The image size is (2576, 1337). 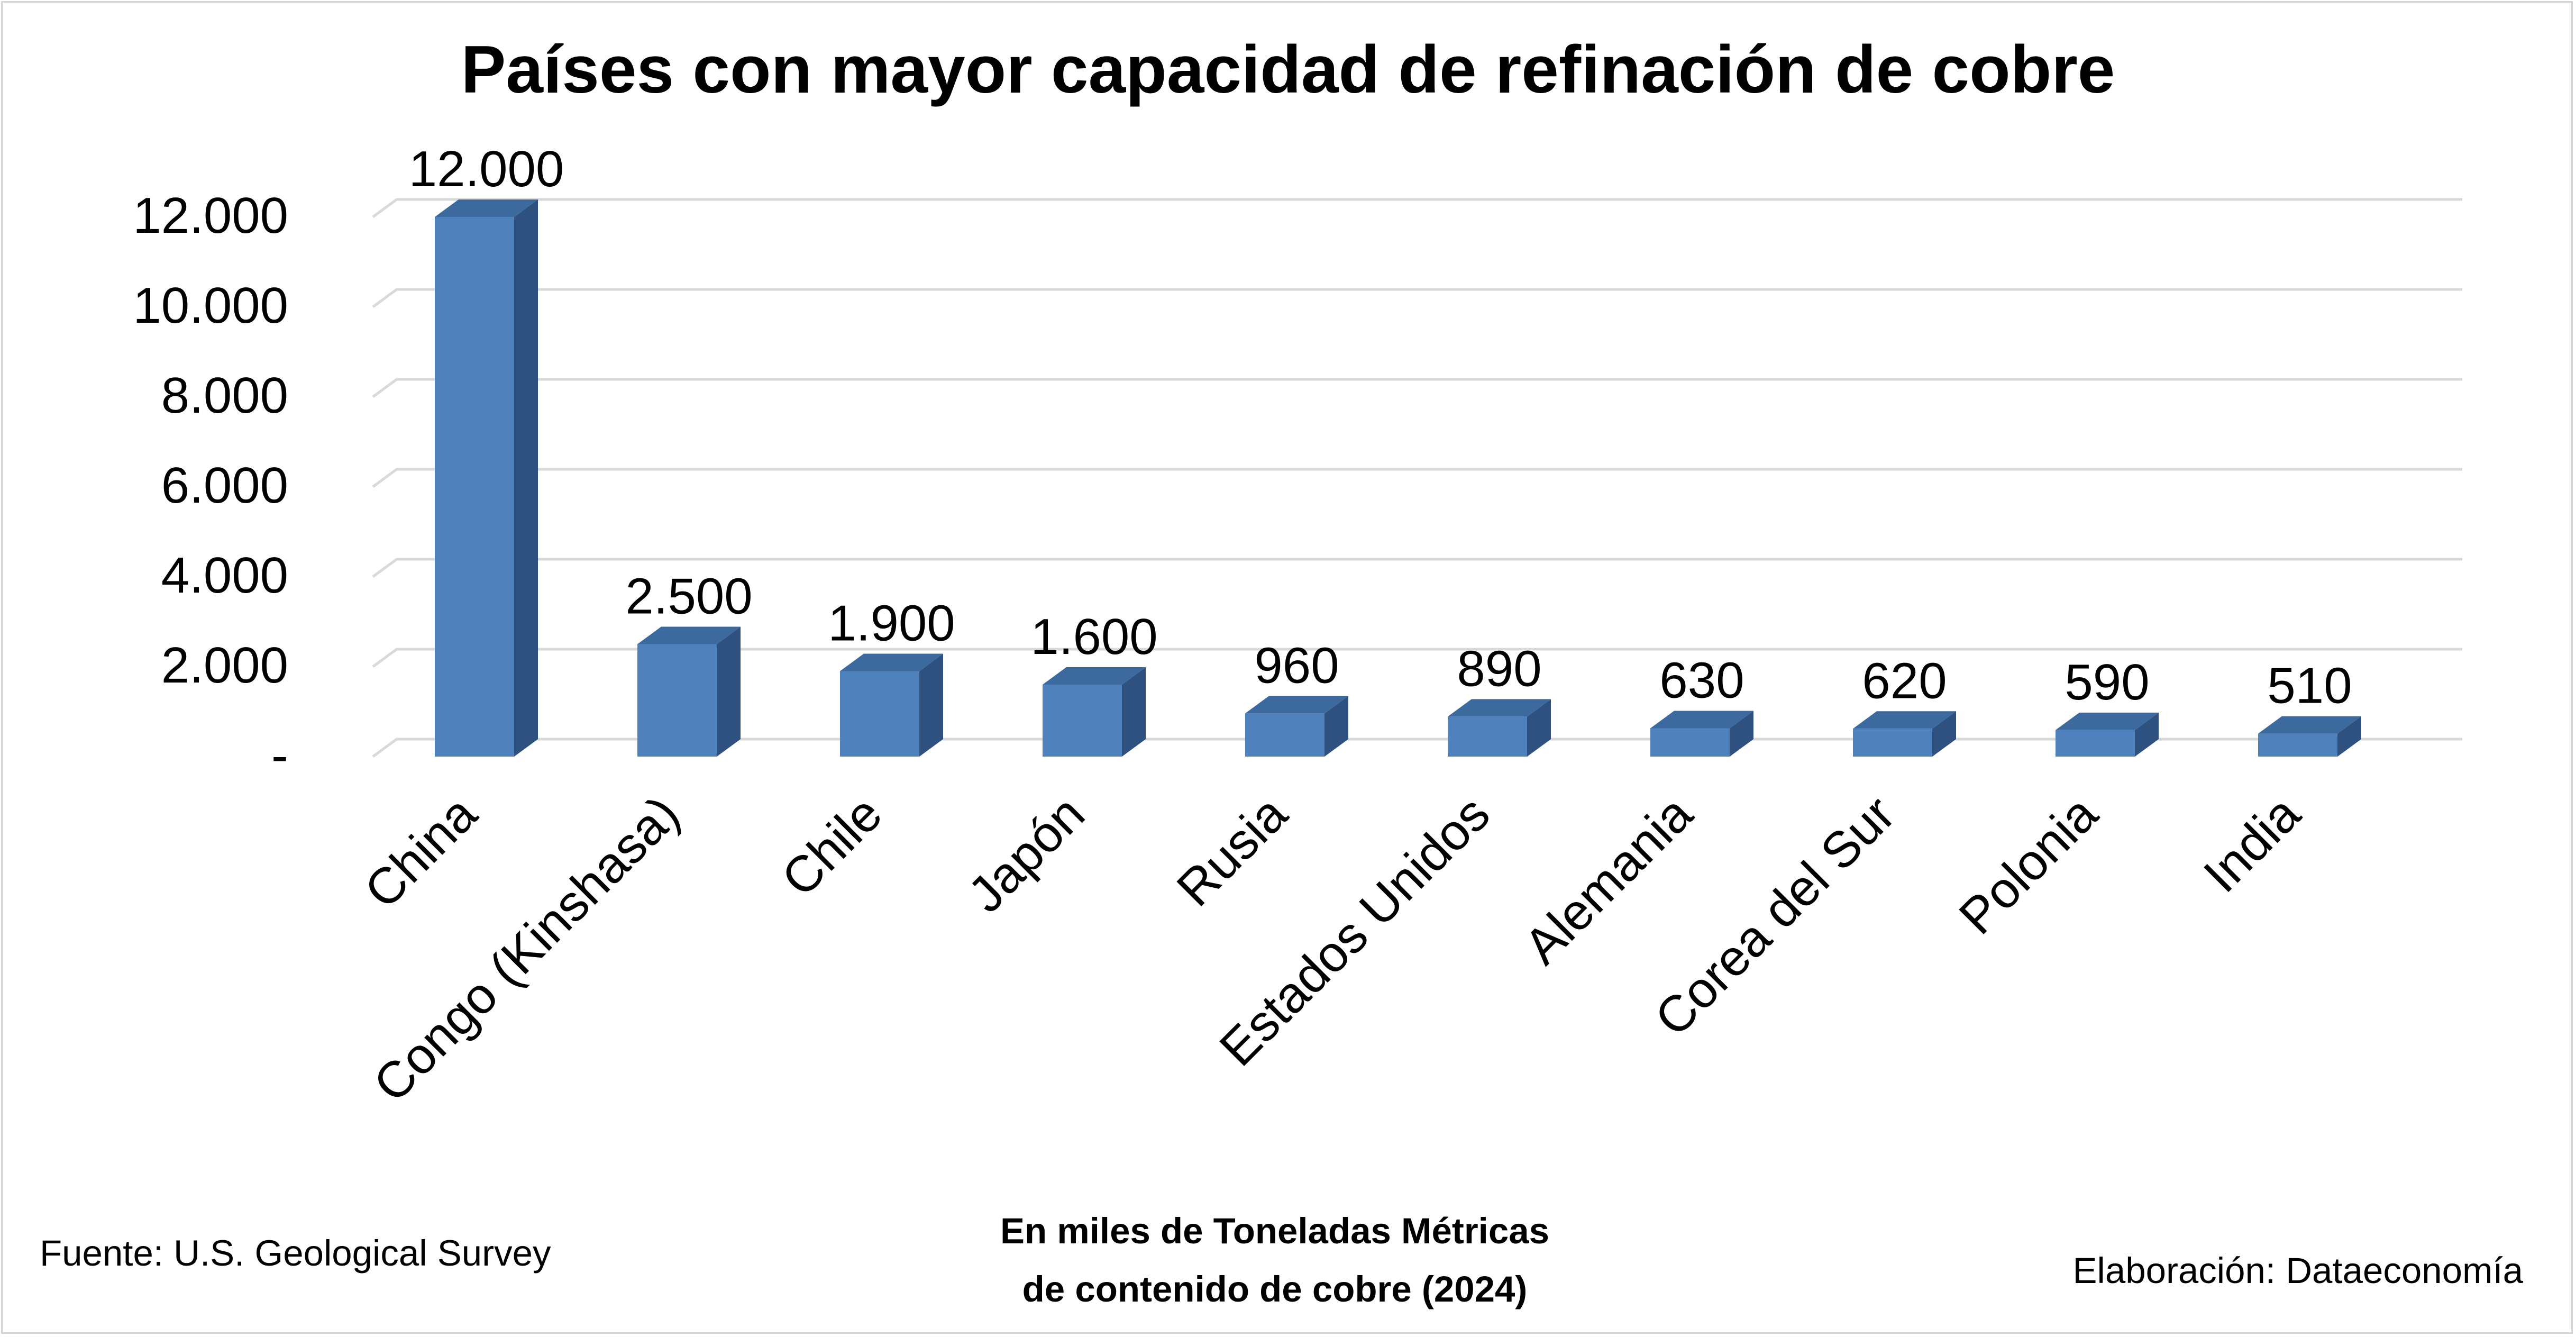 I want to click on y-tick-label: 2.000, so click(x=224, y=665).